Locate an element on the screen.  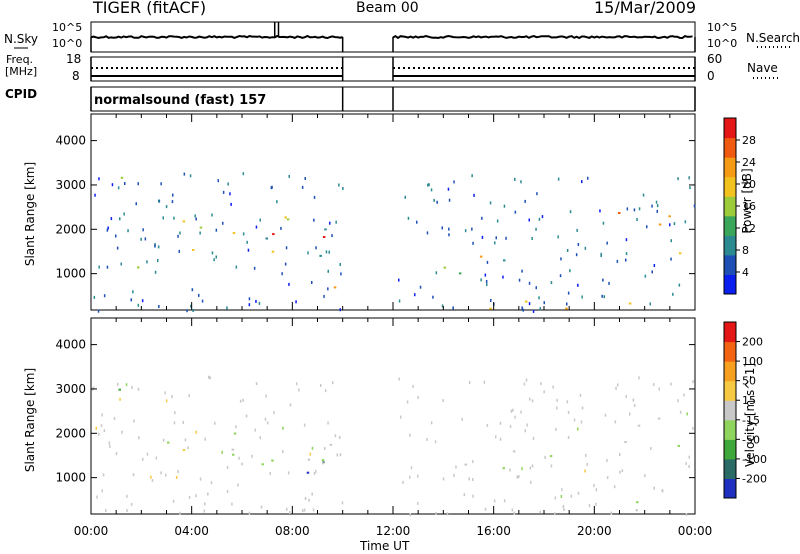
nave-tick-bottom: 0 is located at coordinates (711, 76).